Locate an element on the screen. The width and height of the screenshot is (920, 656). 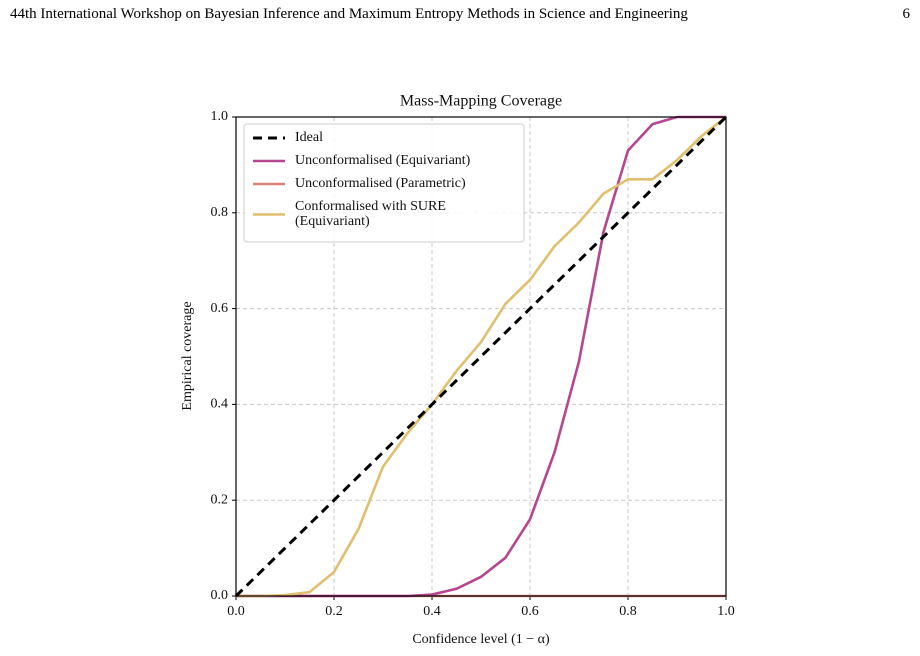
legend-label: Conformalised with SURE (Equivariant) is located at coordinates (370, 214).